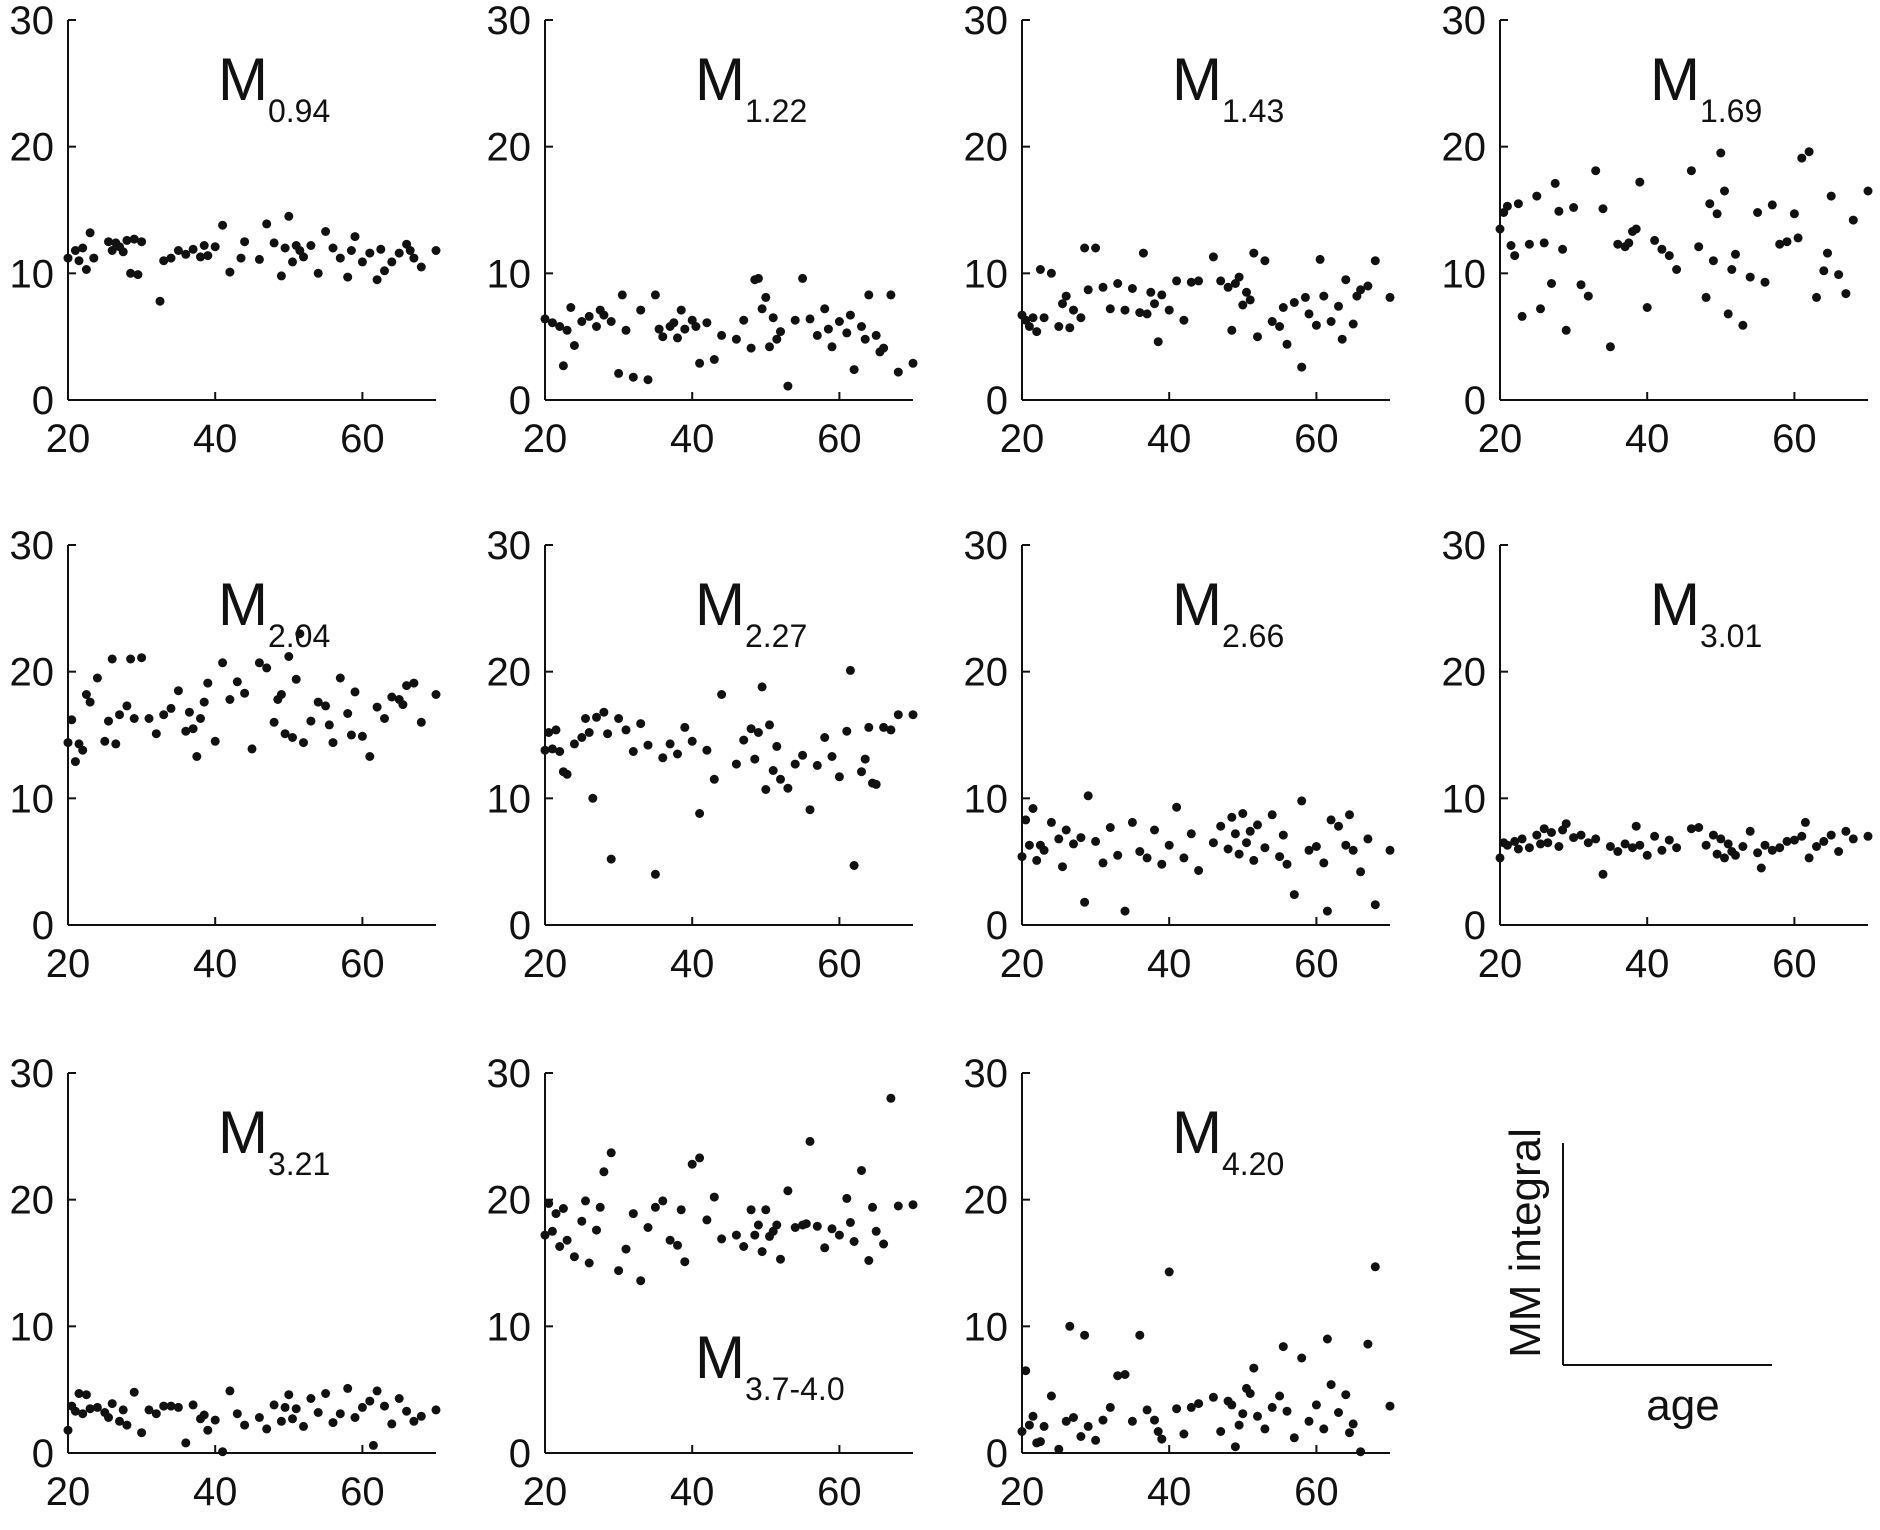  What do you see at coordinates (1316, 439) in the screenshot?
I see `x-tick-label: 60` at bounding box center [1316, 439].